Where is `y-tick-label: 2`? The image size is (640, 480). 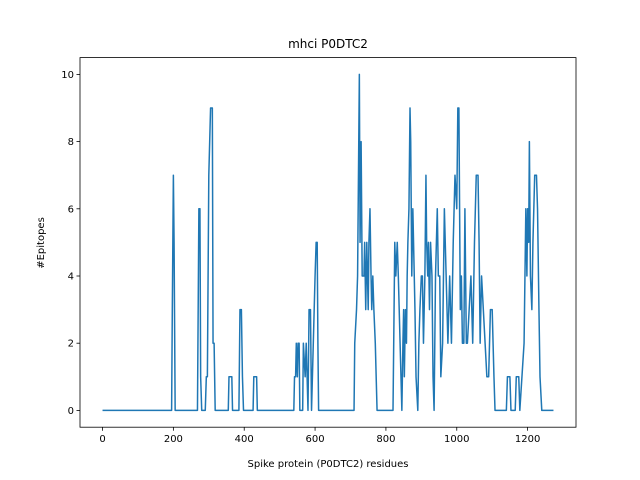 y-tick-label: 2 is located at coordinates (71, 344).